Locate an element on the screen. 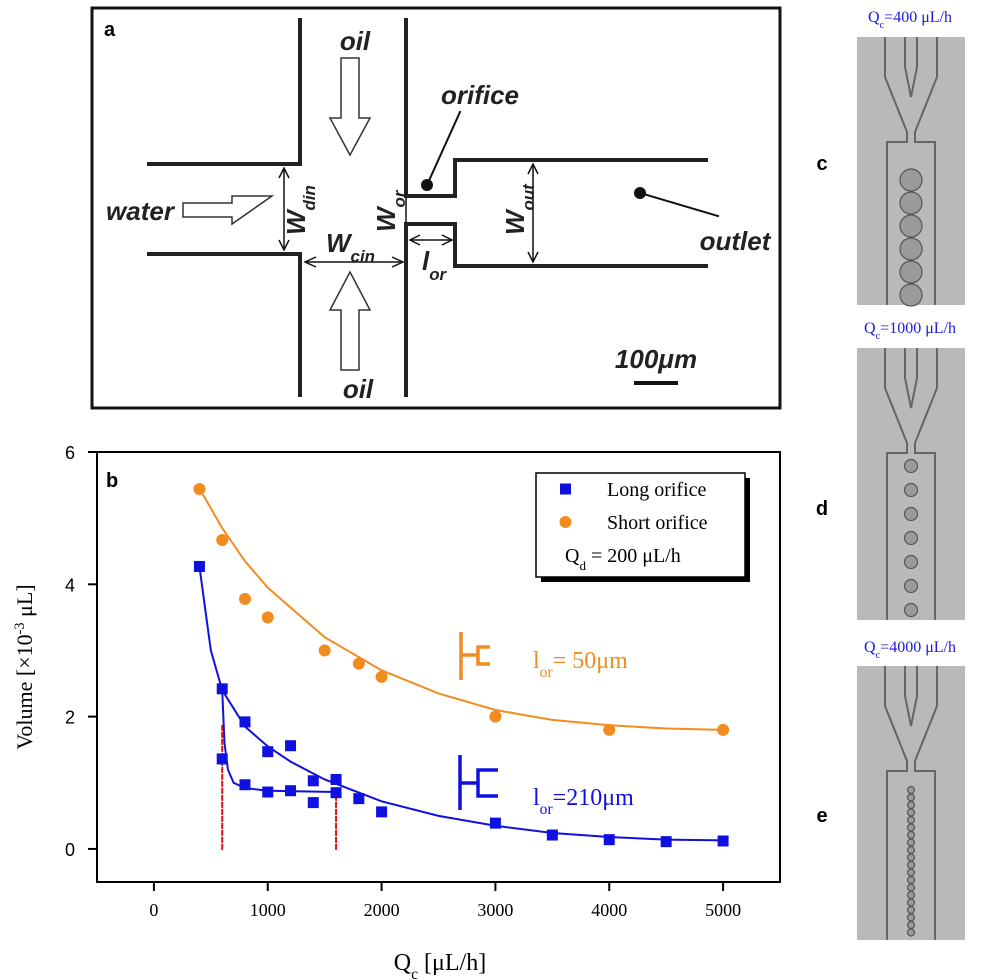 The image size is (996, 980). text-part: = 200 μL/h is located at coordinates (633, 556).